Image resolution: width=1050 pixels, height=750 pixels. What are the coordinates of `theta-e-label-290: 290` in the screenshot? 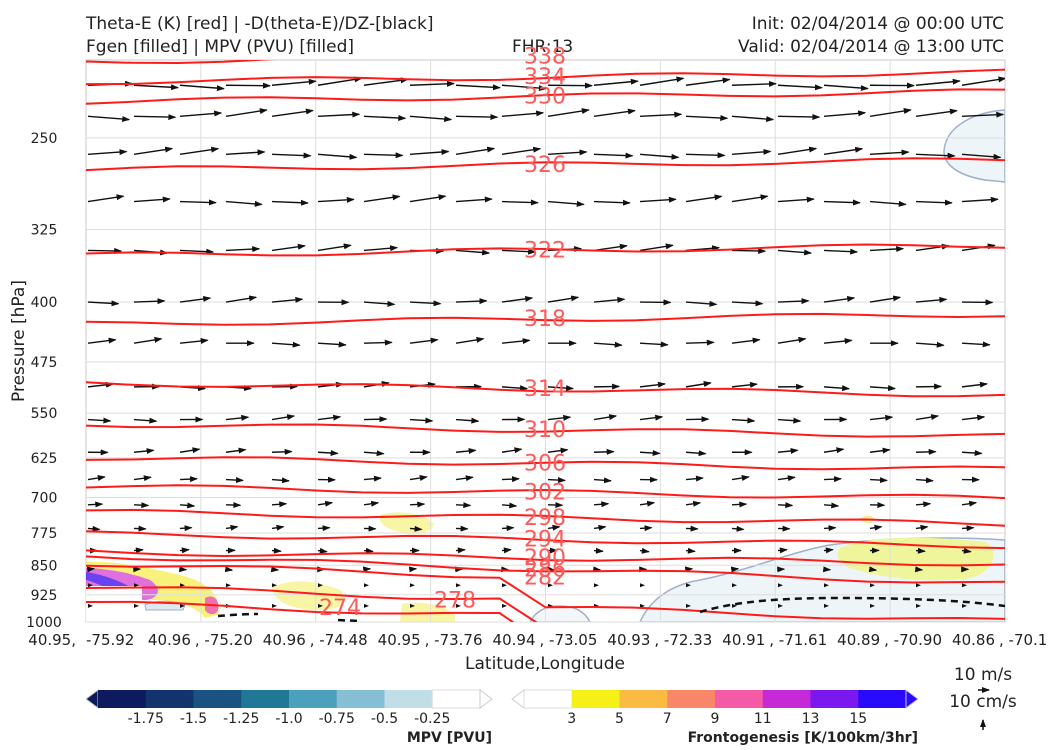 It's located at (545, 558).